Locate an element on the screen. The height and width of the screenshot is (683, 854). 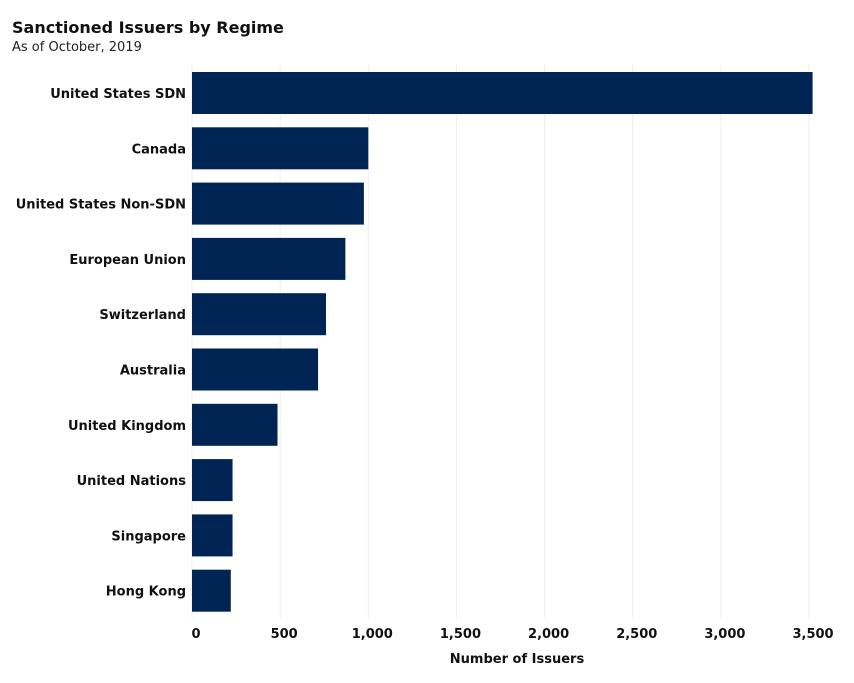
x-axis-title: Number of Issuers is located at coordinates (517, 659).